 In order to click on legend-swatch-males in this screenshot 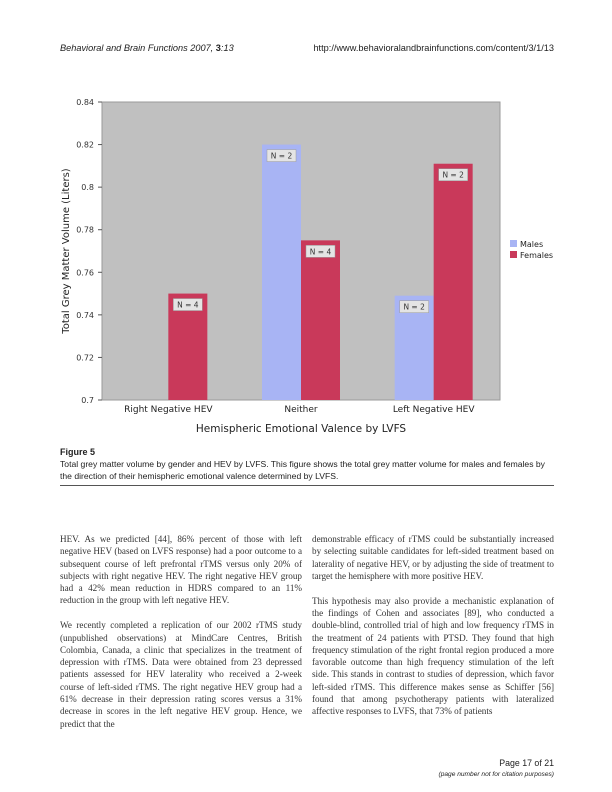, I will do `click(513, 243)`.